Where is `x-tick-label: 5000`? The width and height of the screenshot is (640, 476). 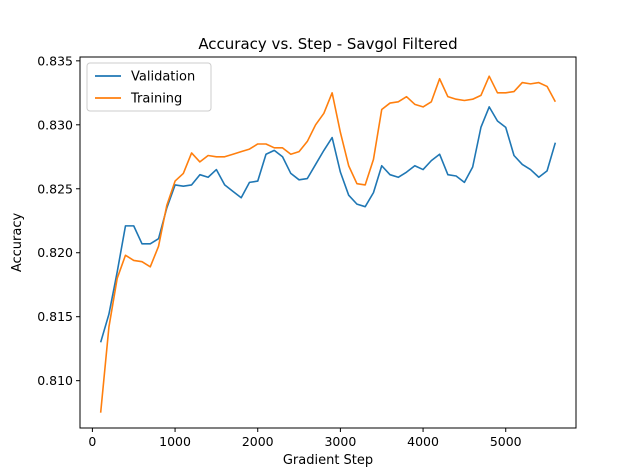
x-tick-label: 5000 is located at coordinates (506, 441).